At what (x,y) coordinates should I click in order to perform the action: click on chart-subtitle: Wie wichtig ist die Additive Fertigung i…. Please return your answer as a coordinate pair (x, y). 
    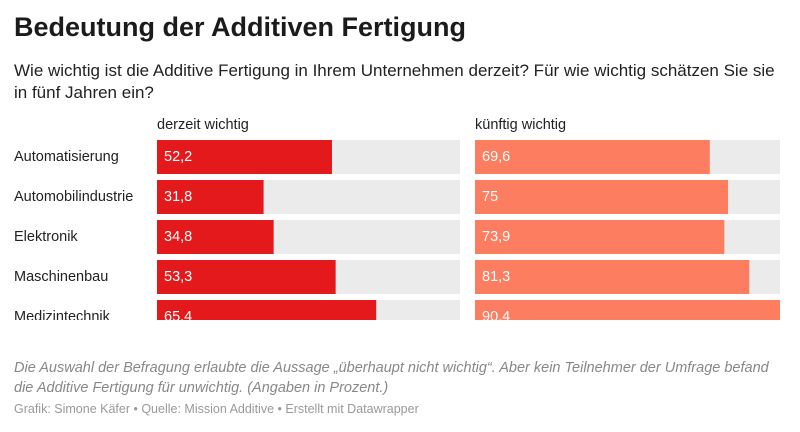
    Looking at the image, I should click on (394, 81).